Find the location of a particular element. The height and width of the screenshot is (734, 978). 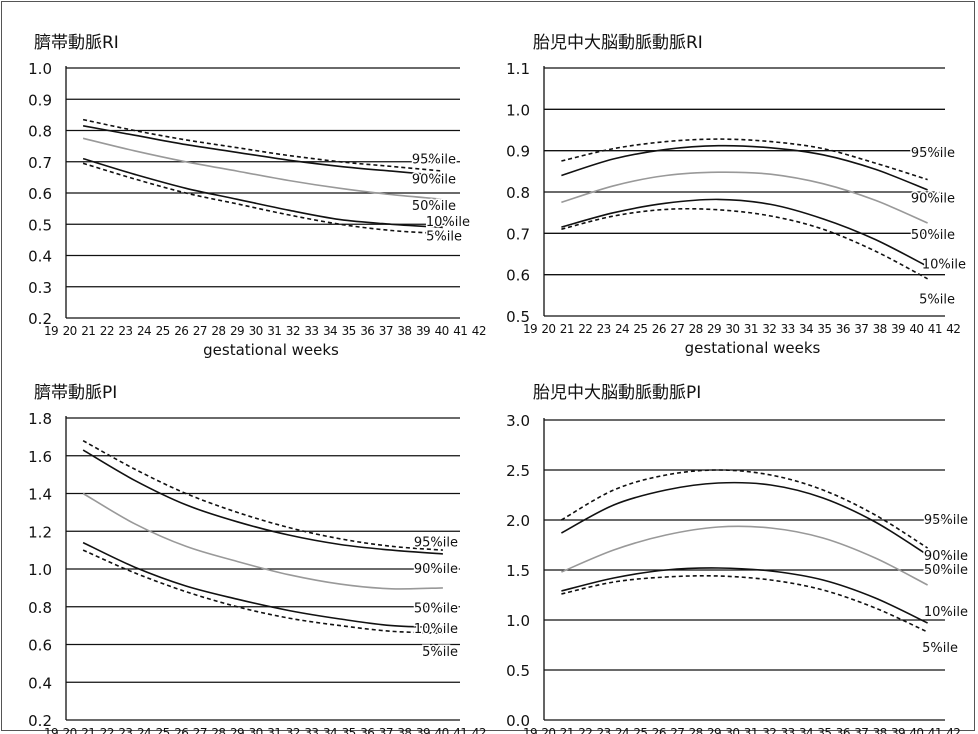

y-tick-label: 0.3 is located at coordinates (40, 288).